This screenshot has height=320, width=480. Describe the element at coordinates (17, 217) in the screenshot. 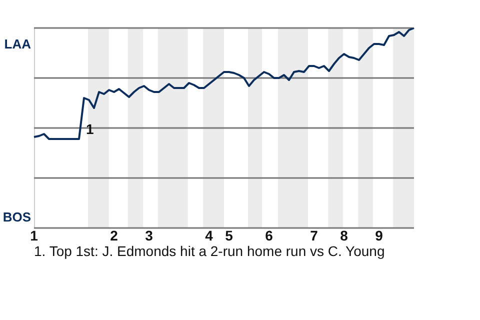

I see `ref-line-label: BOS` at that location.